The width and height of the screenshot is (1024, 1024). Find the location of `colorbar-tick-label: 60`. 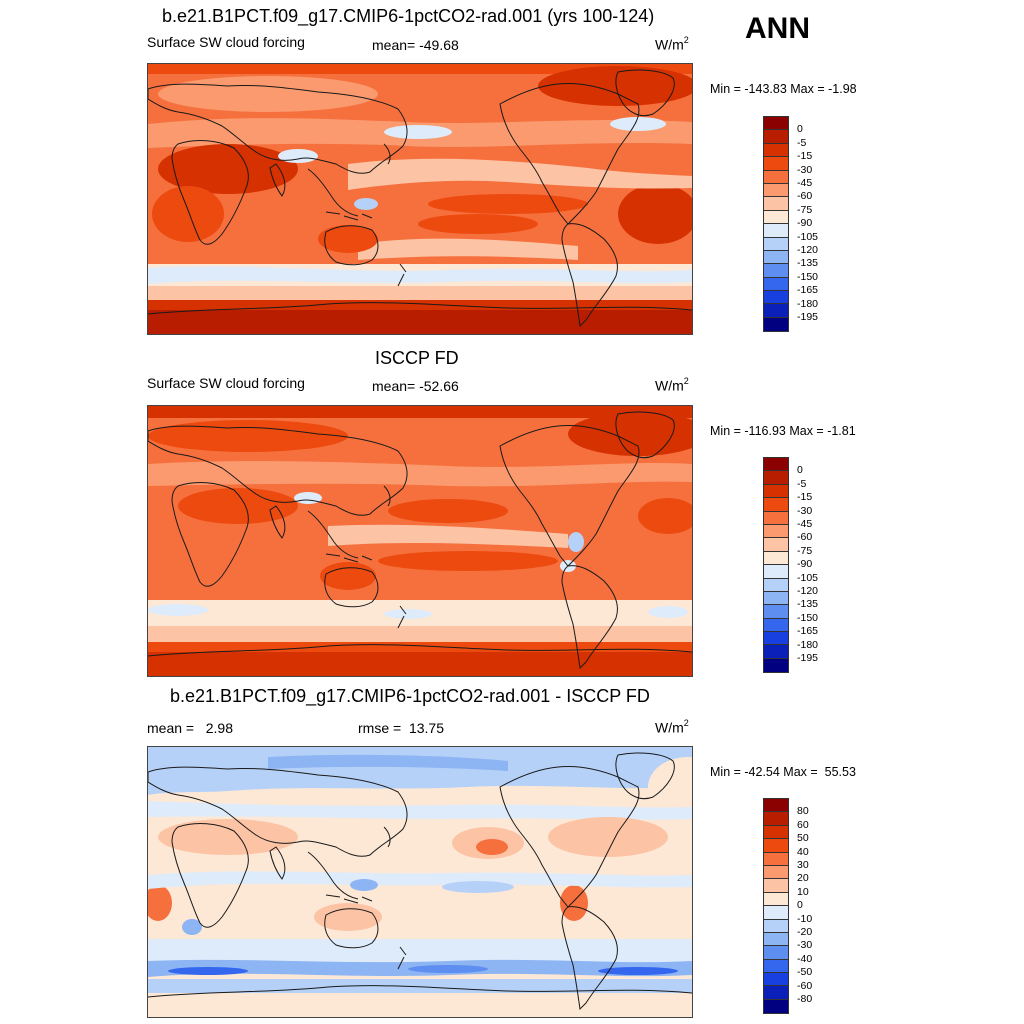

colorbar-tick-label: 60 is located at coordinates (803, 824).